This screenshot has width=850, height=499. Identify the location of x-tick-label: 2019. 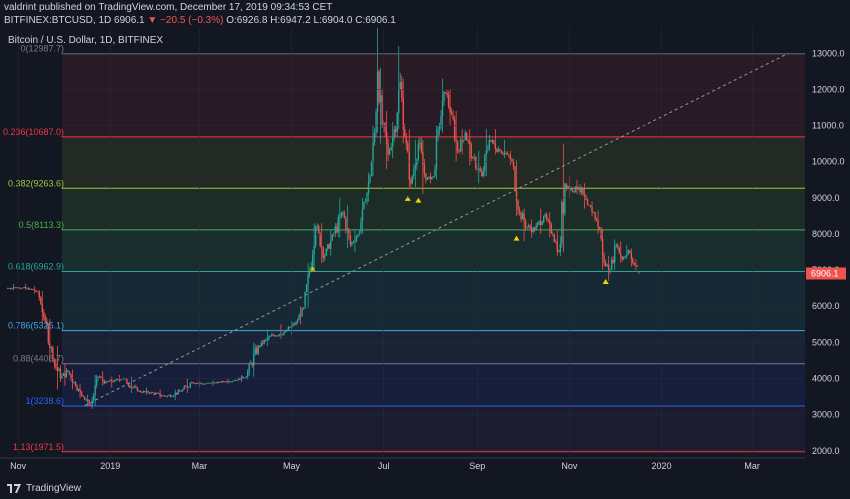
(110, 466).